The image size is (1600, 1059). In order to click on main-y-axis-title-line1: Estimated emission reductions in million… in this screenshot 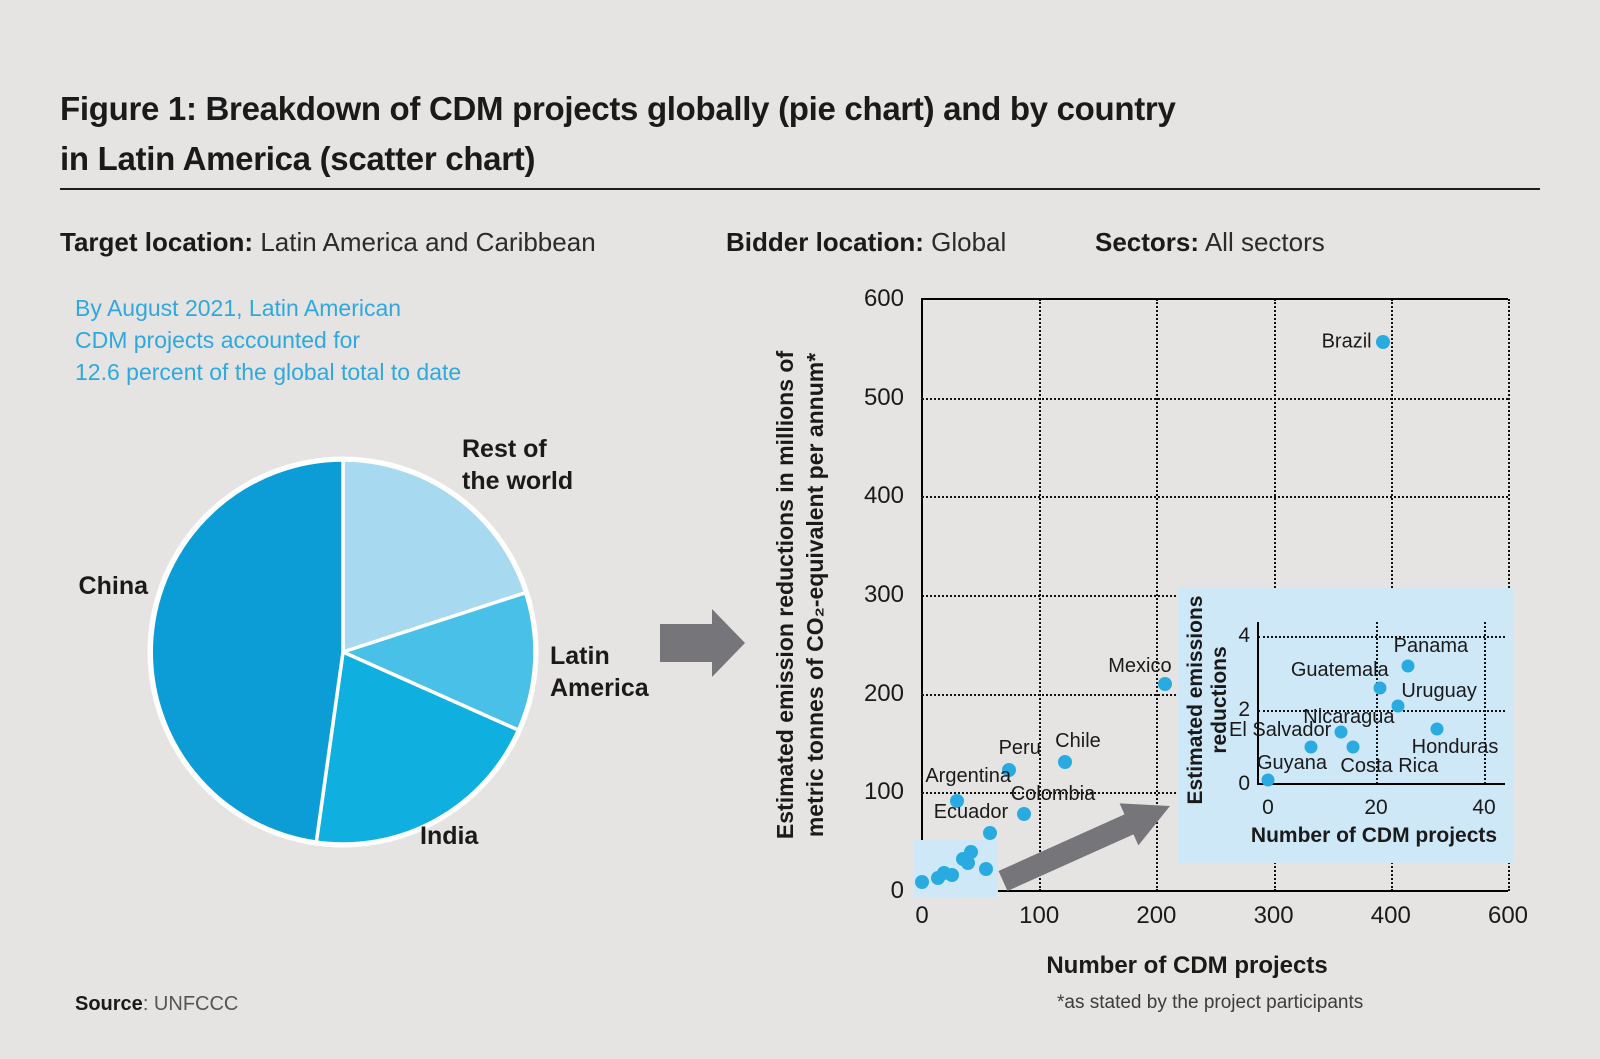, I will do `click(785, 595)`.